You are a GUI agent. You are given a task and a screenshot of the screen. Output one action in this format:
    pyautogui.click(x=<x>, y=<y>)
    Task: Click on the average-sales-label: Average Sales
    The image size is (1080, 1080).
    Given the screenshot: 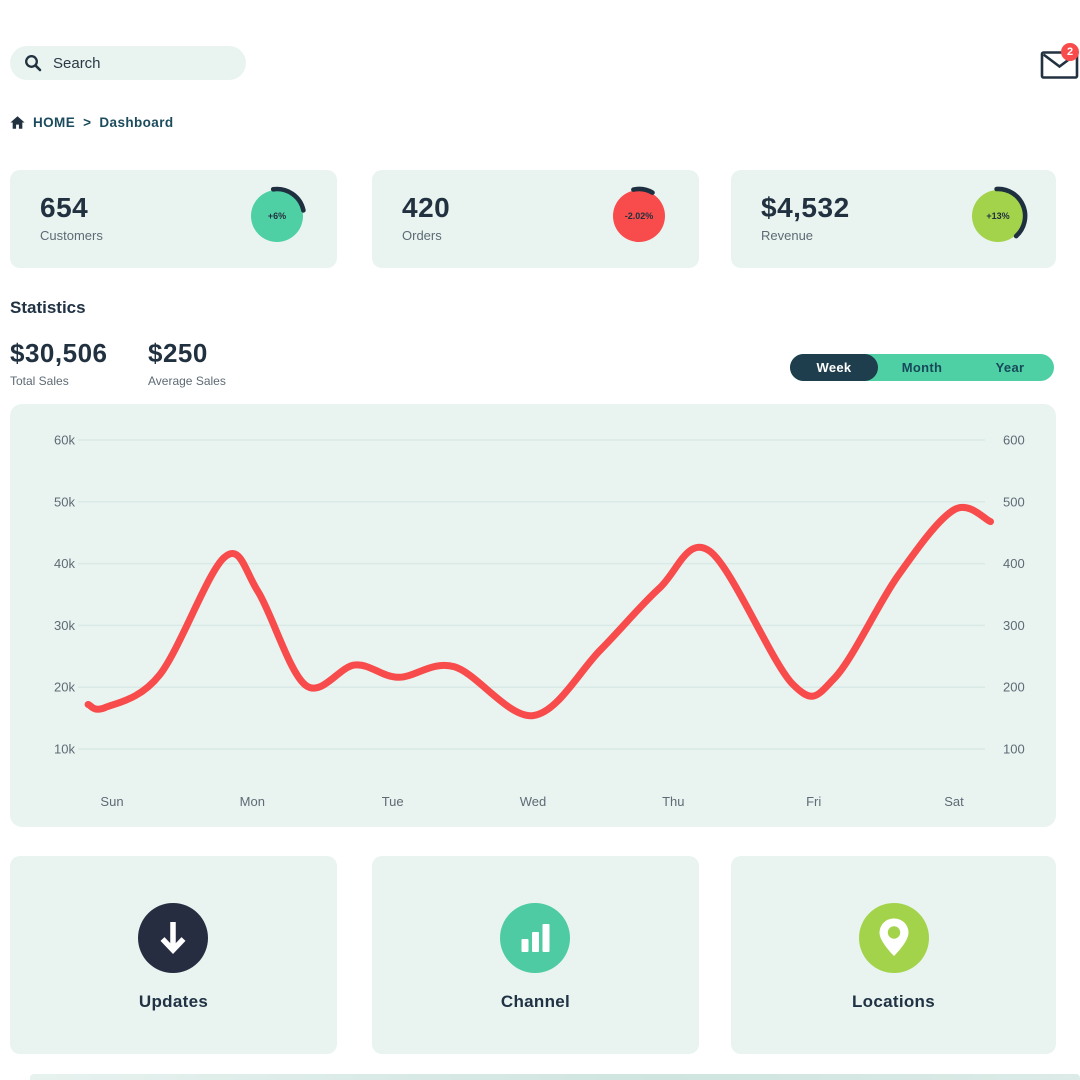 What is the action you would take?
    pyautogui.click(x=187, y=381)
    